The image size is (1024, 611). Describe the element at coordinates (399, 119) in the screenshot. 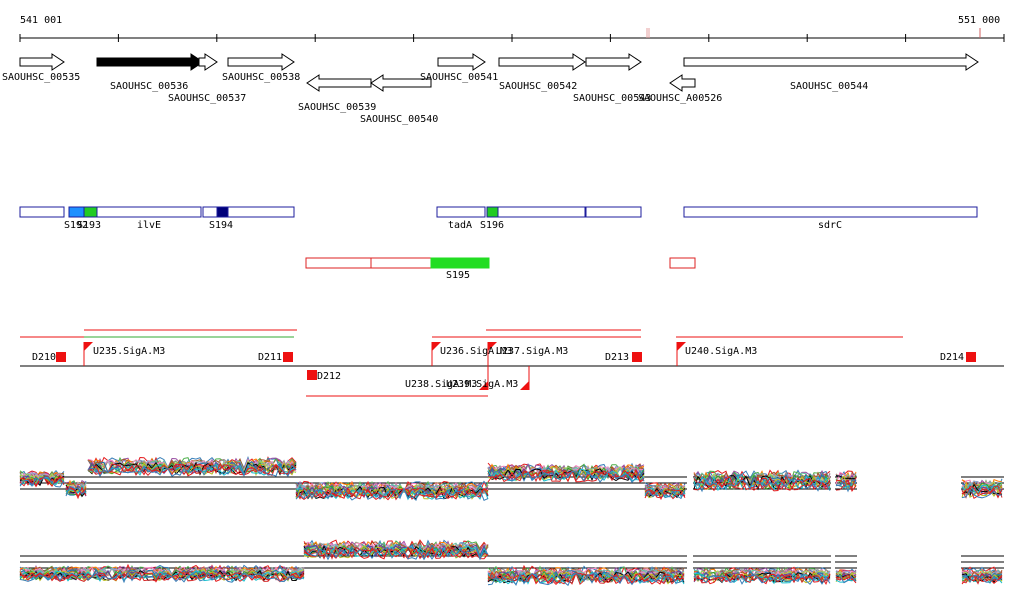

I see `gene-label-saouhsc-00540: SAOUHSC_00540` at that location.